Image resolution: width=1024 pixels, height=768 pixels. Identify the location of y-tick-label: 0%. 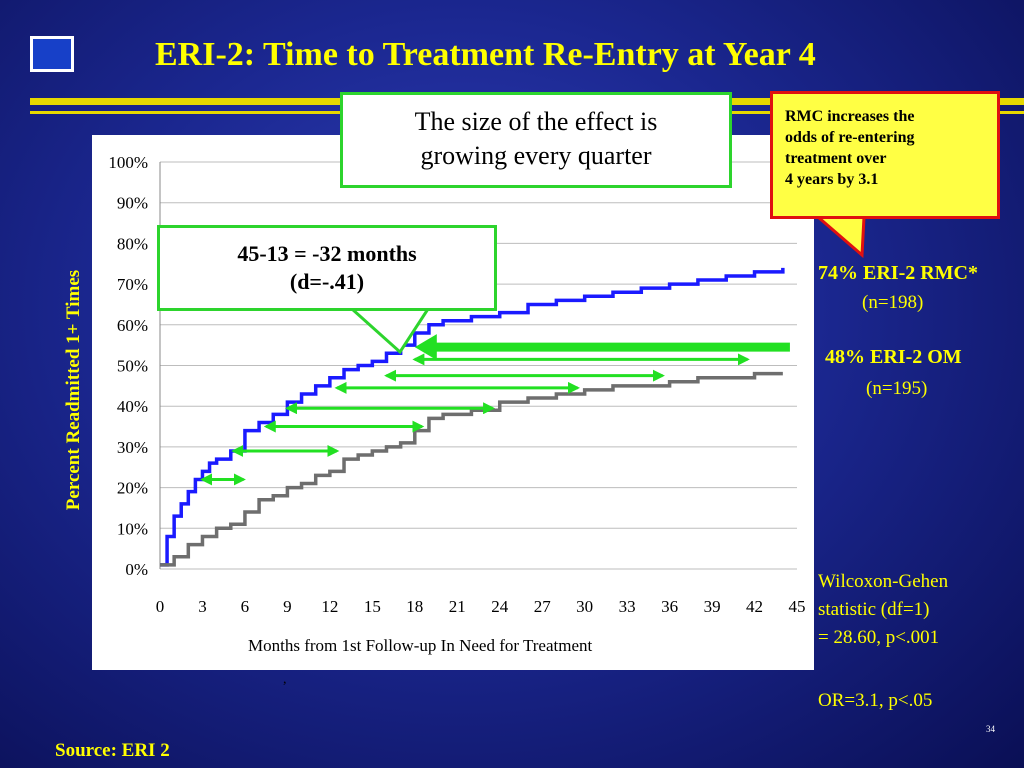
(136, 569).